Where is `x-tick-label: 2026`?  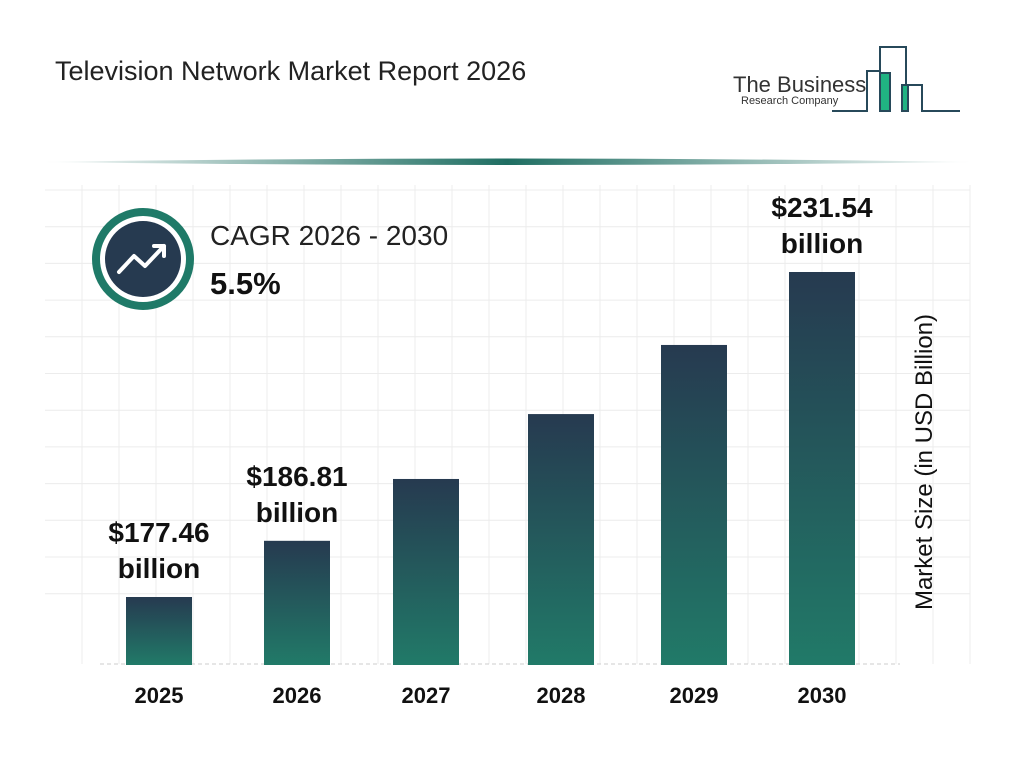
x-tick-label: 2026 is located at coordinates (297, 695).